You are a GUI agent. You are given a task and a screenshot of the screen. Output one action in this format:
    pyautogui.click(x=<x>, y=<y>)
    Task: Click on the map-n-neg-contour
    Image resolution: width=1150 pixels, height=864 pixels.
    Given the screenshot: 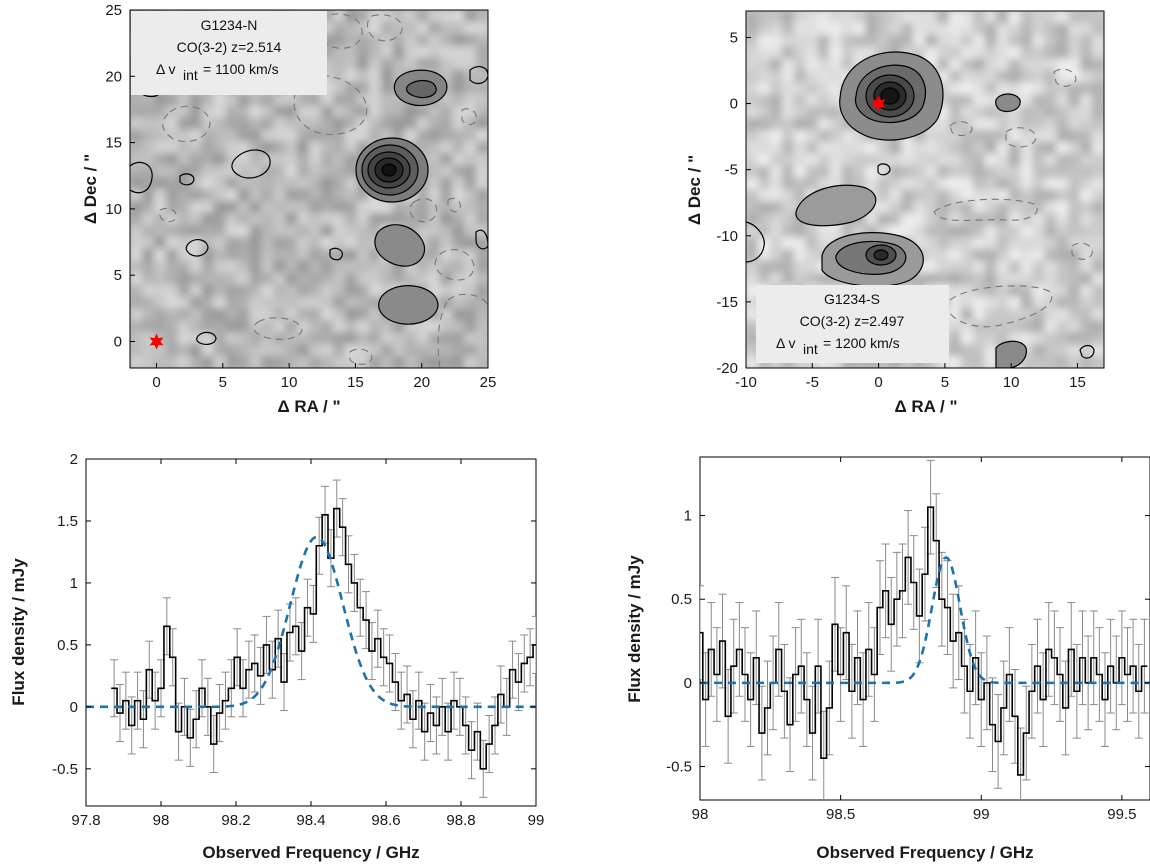 What is the action you would take?
    pyautogui.click(x=462, y=330)
    